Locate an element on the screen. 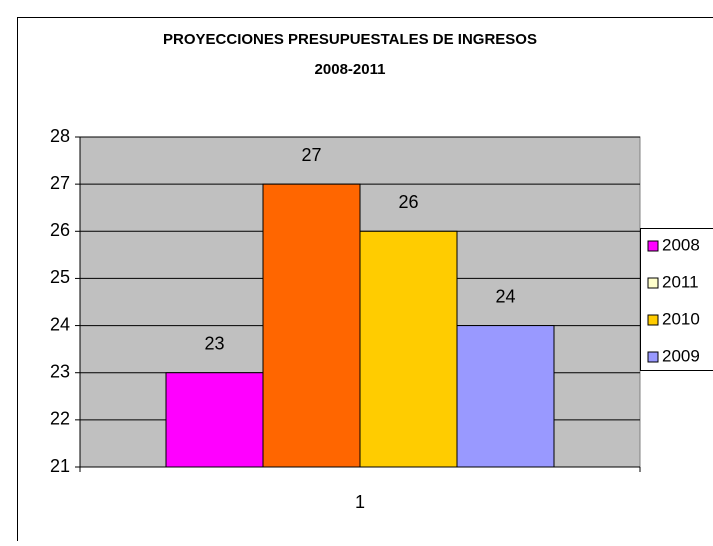 Image resolution: width=713 pixels, height=546 pixels. y-tick-label: 25 is located at coordinates (60, 277).